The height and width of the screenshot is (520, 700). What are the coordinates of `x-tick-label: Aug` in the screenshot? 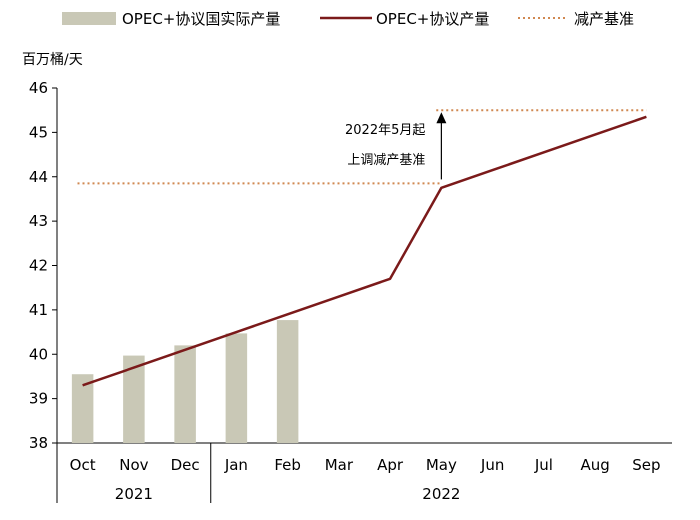 It's located at (594, 465).